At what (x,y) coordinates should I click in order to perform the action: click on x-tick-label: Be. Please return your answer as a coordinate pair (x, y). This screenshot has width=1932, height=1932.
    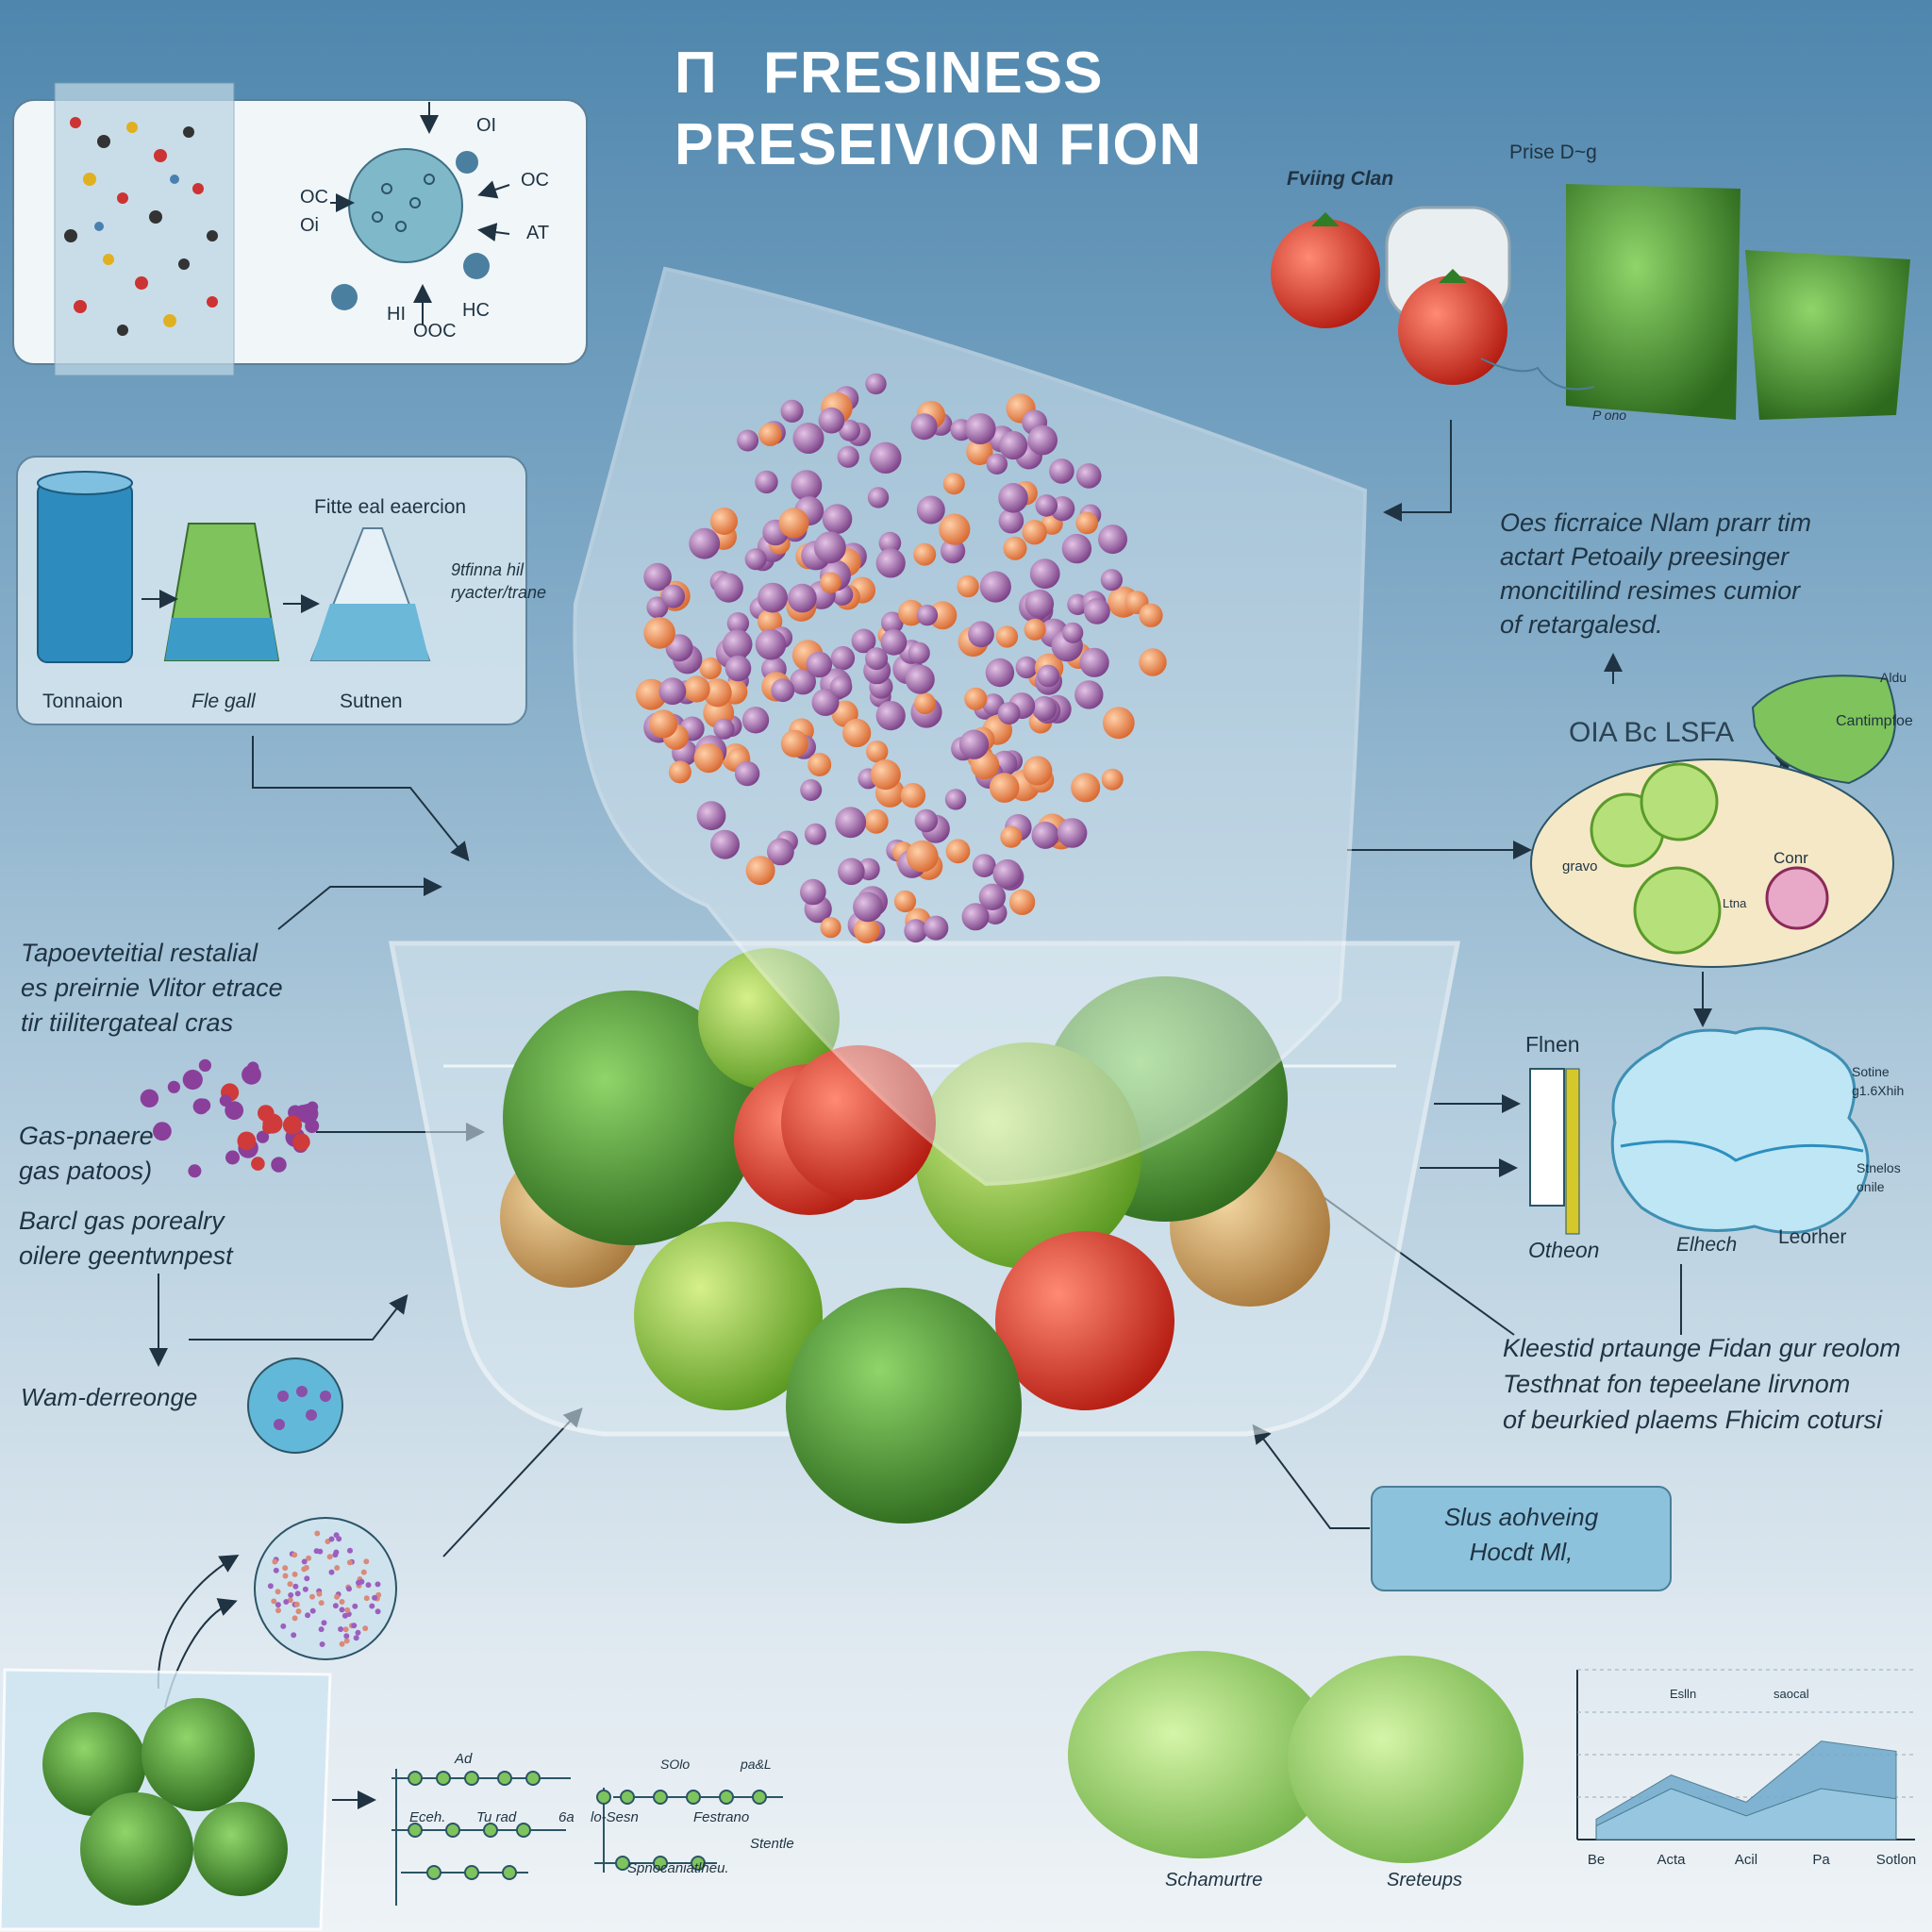
    Looking at the image, I should click on (1596, 1860).